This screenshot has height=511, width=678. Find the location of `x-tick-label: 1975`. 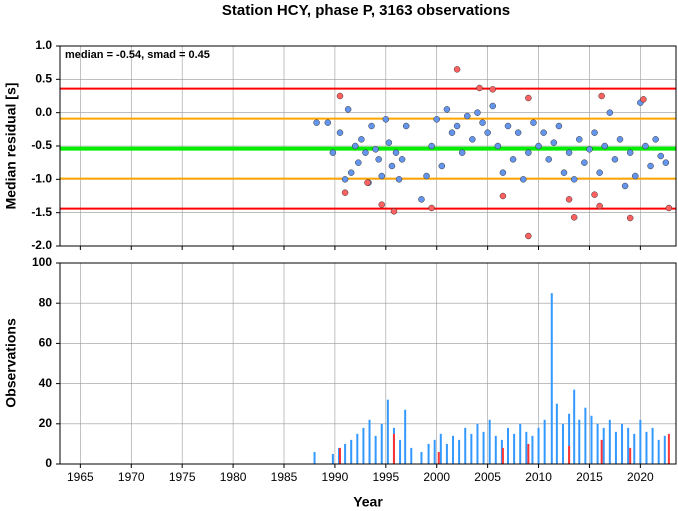

x-tick-label: 1975 is located at coordinates (182, 477).